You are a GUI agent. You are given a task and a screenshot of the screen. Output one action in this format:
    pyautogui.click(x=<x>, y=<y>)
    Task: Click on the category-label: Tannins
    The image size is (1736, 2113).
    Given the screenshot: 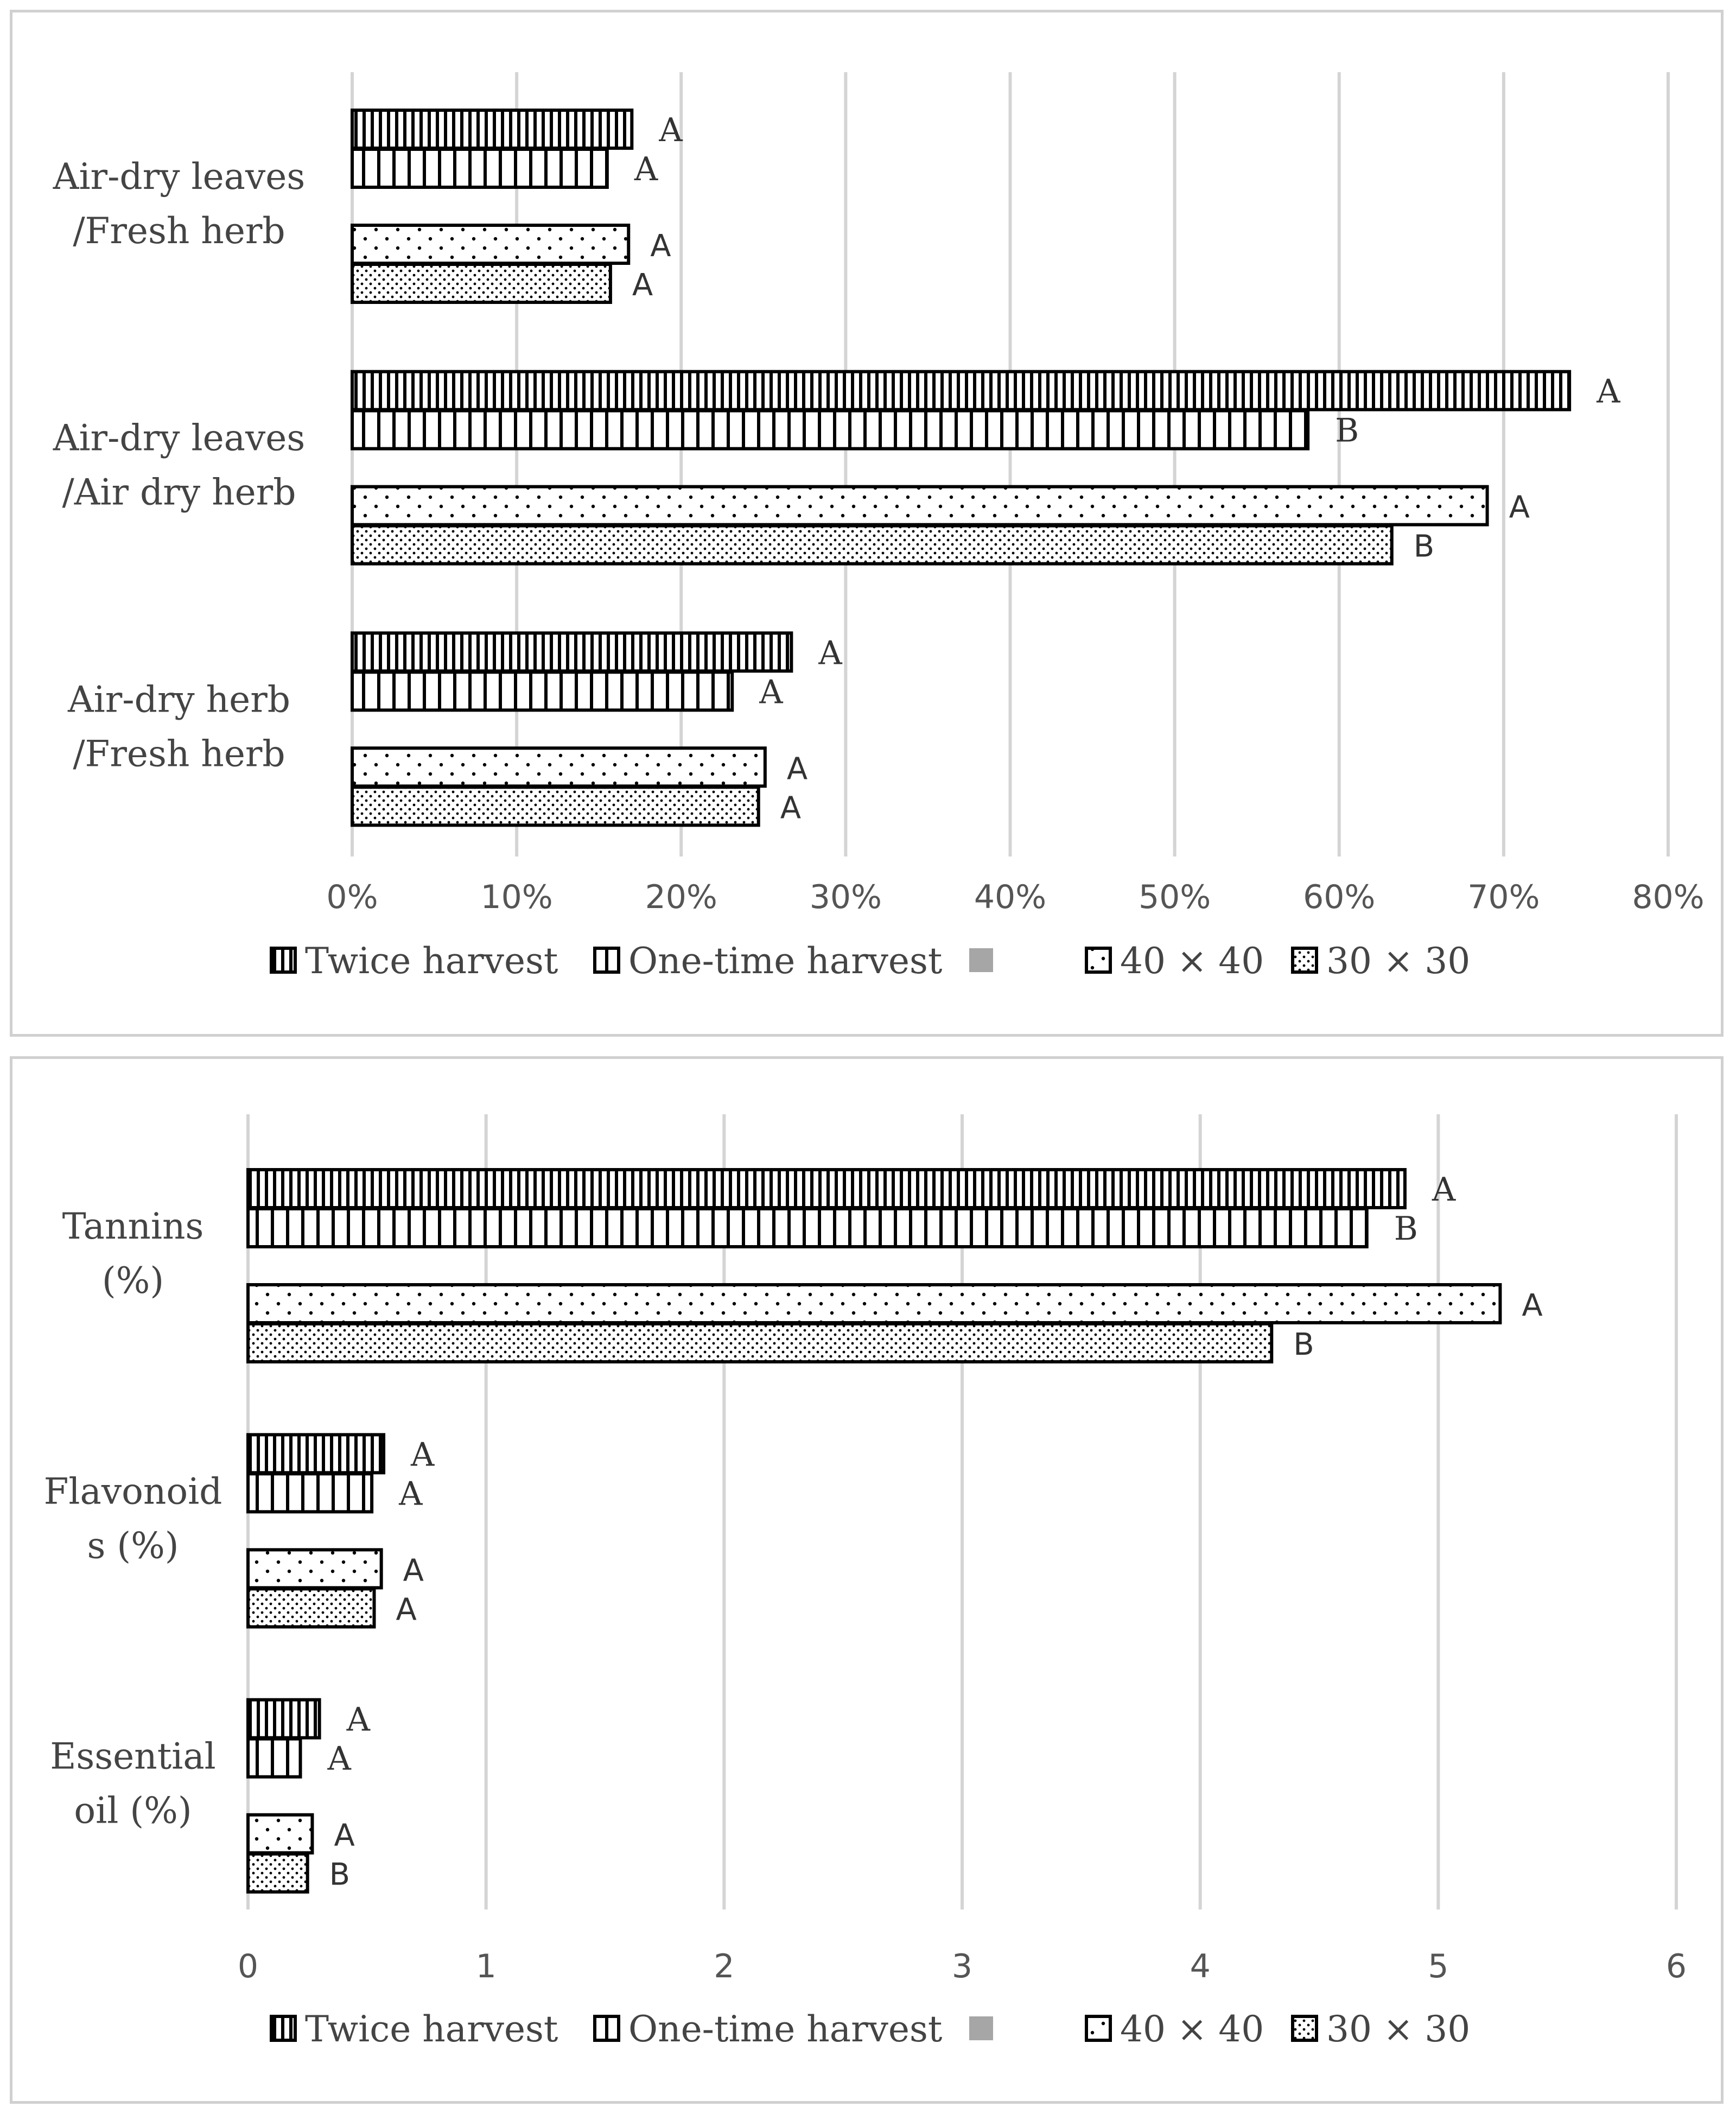 What is the action you would take?
    pyautogui.click(x=133, y=1226)
    